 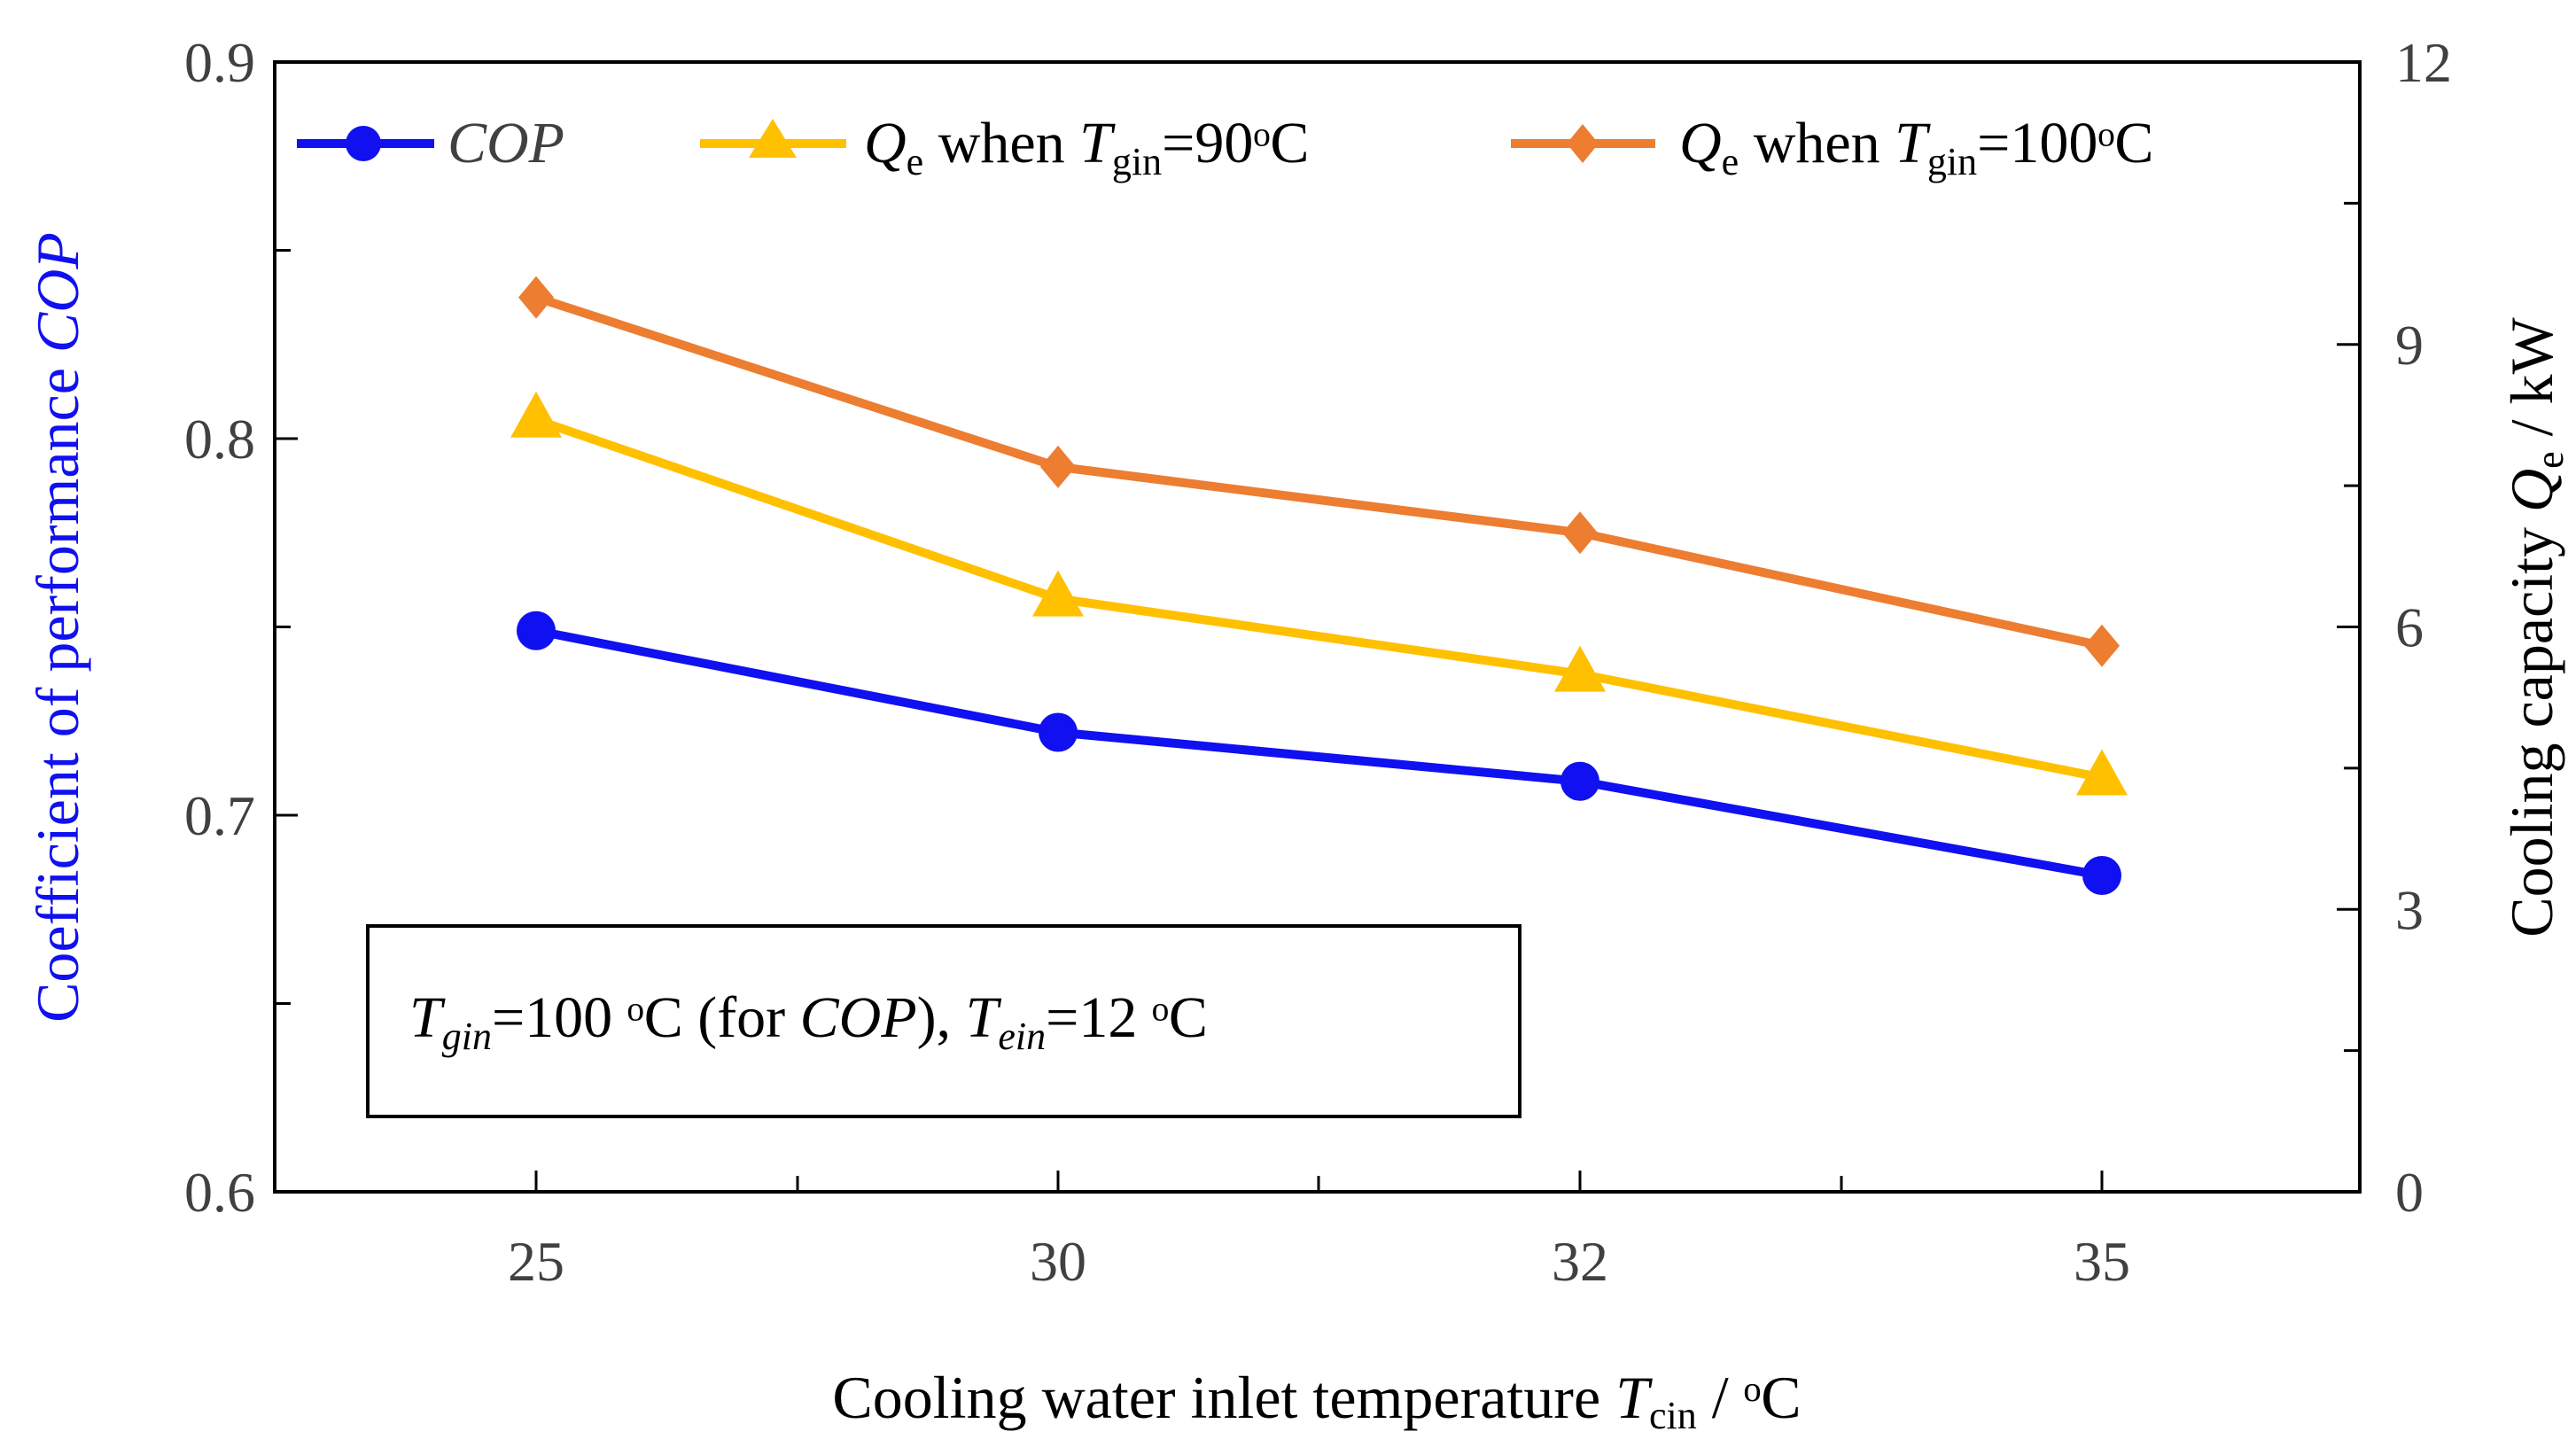 I want to click on legend-qe90-value: =90ᵒC, so click(x=1235, y=143).